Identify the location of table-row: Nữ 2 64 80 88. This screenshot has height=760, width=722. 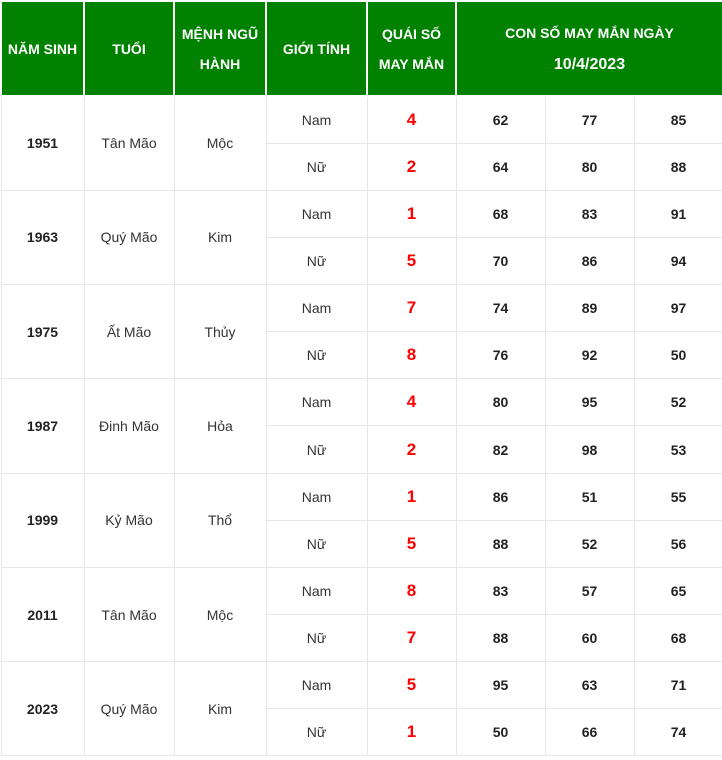
(361, 166).